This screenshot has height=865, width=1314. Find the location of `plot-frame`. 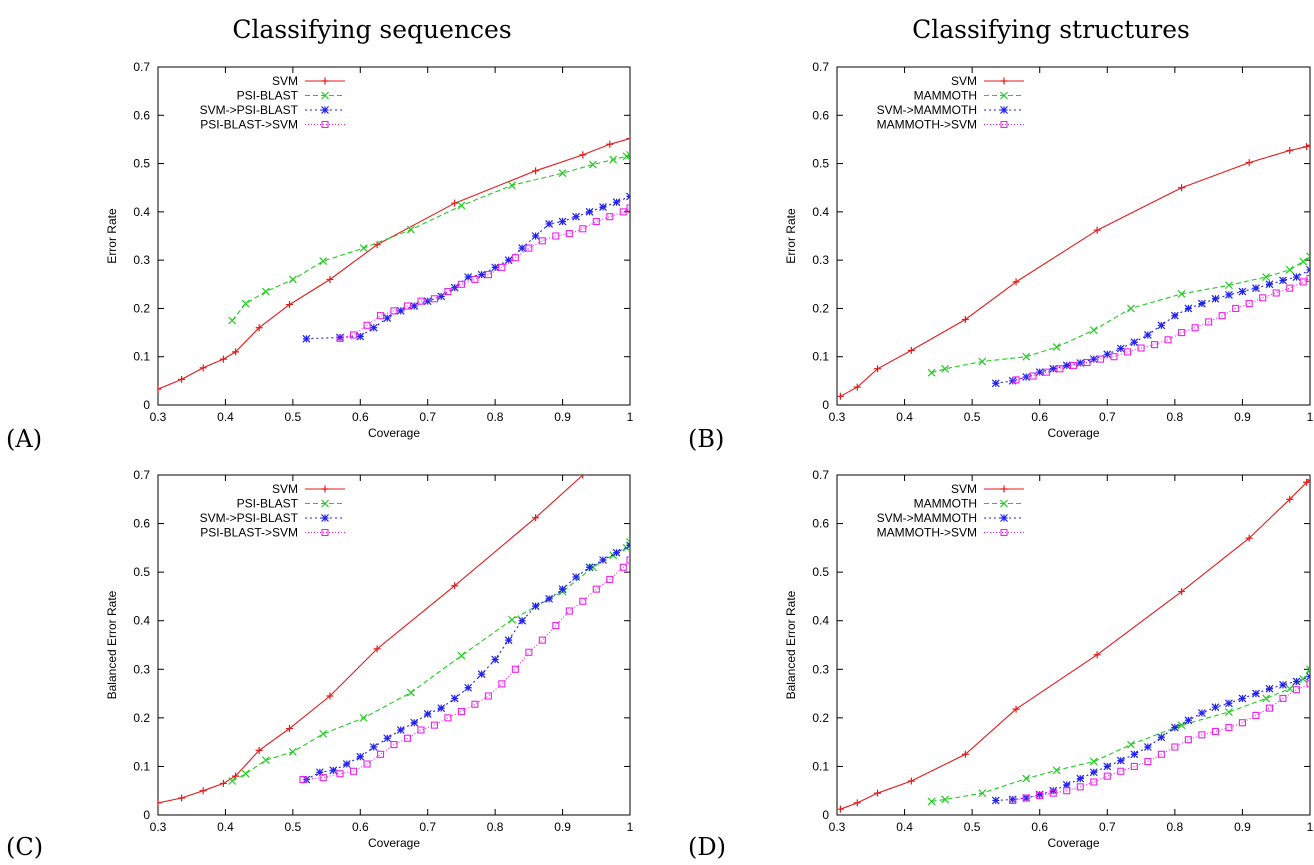

plot-frame is located at coordinates (394, 236).